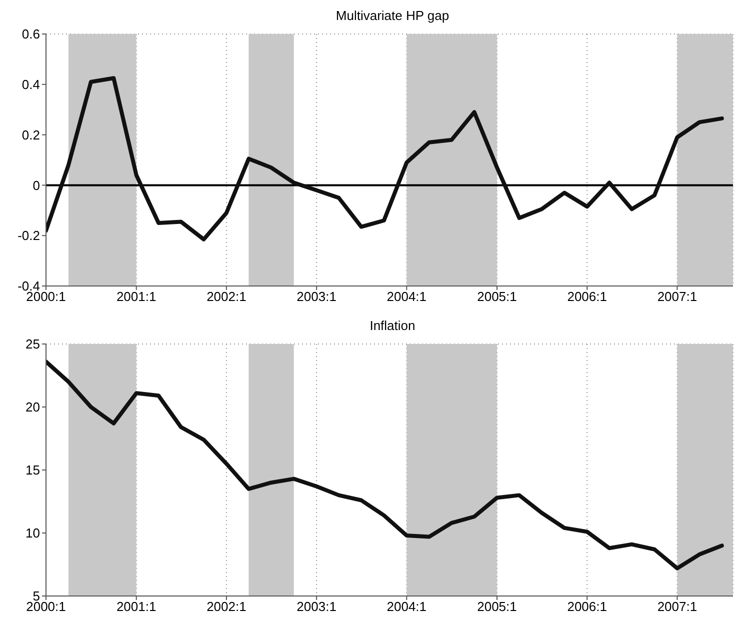  What do you see at coordinates (36, 185) in the screenshot?
I see `y-tick-label: 0` at bounding box center [36, 185].